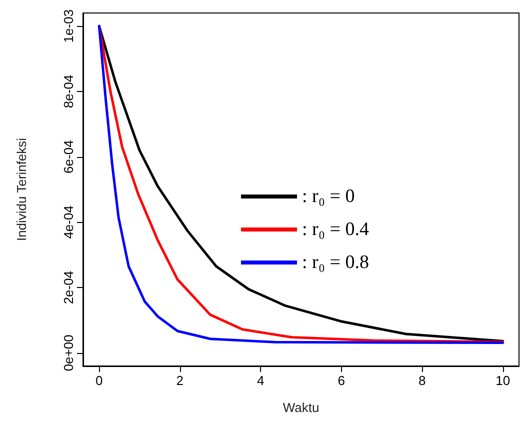  What do you see at coordinates (422, 380) in the screenshot?
I see `x-tick-label: 8` at bounding box center [422, 380].